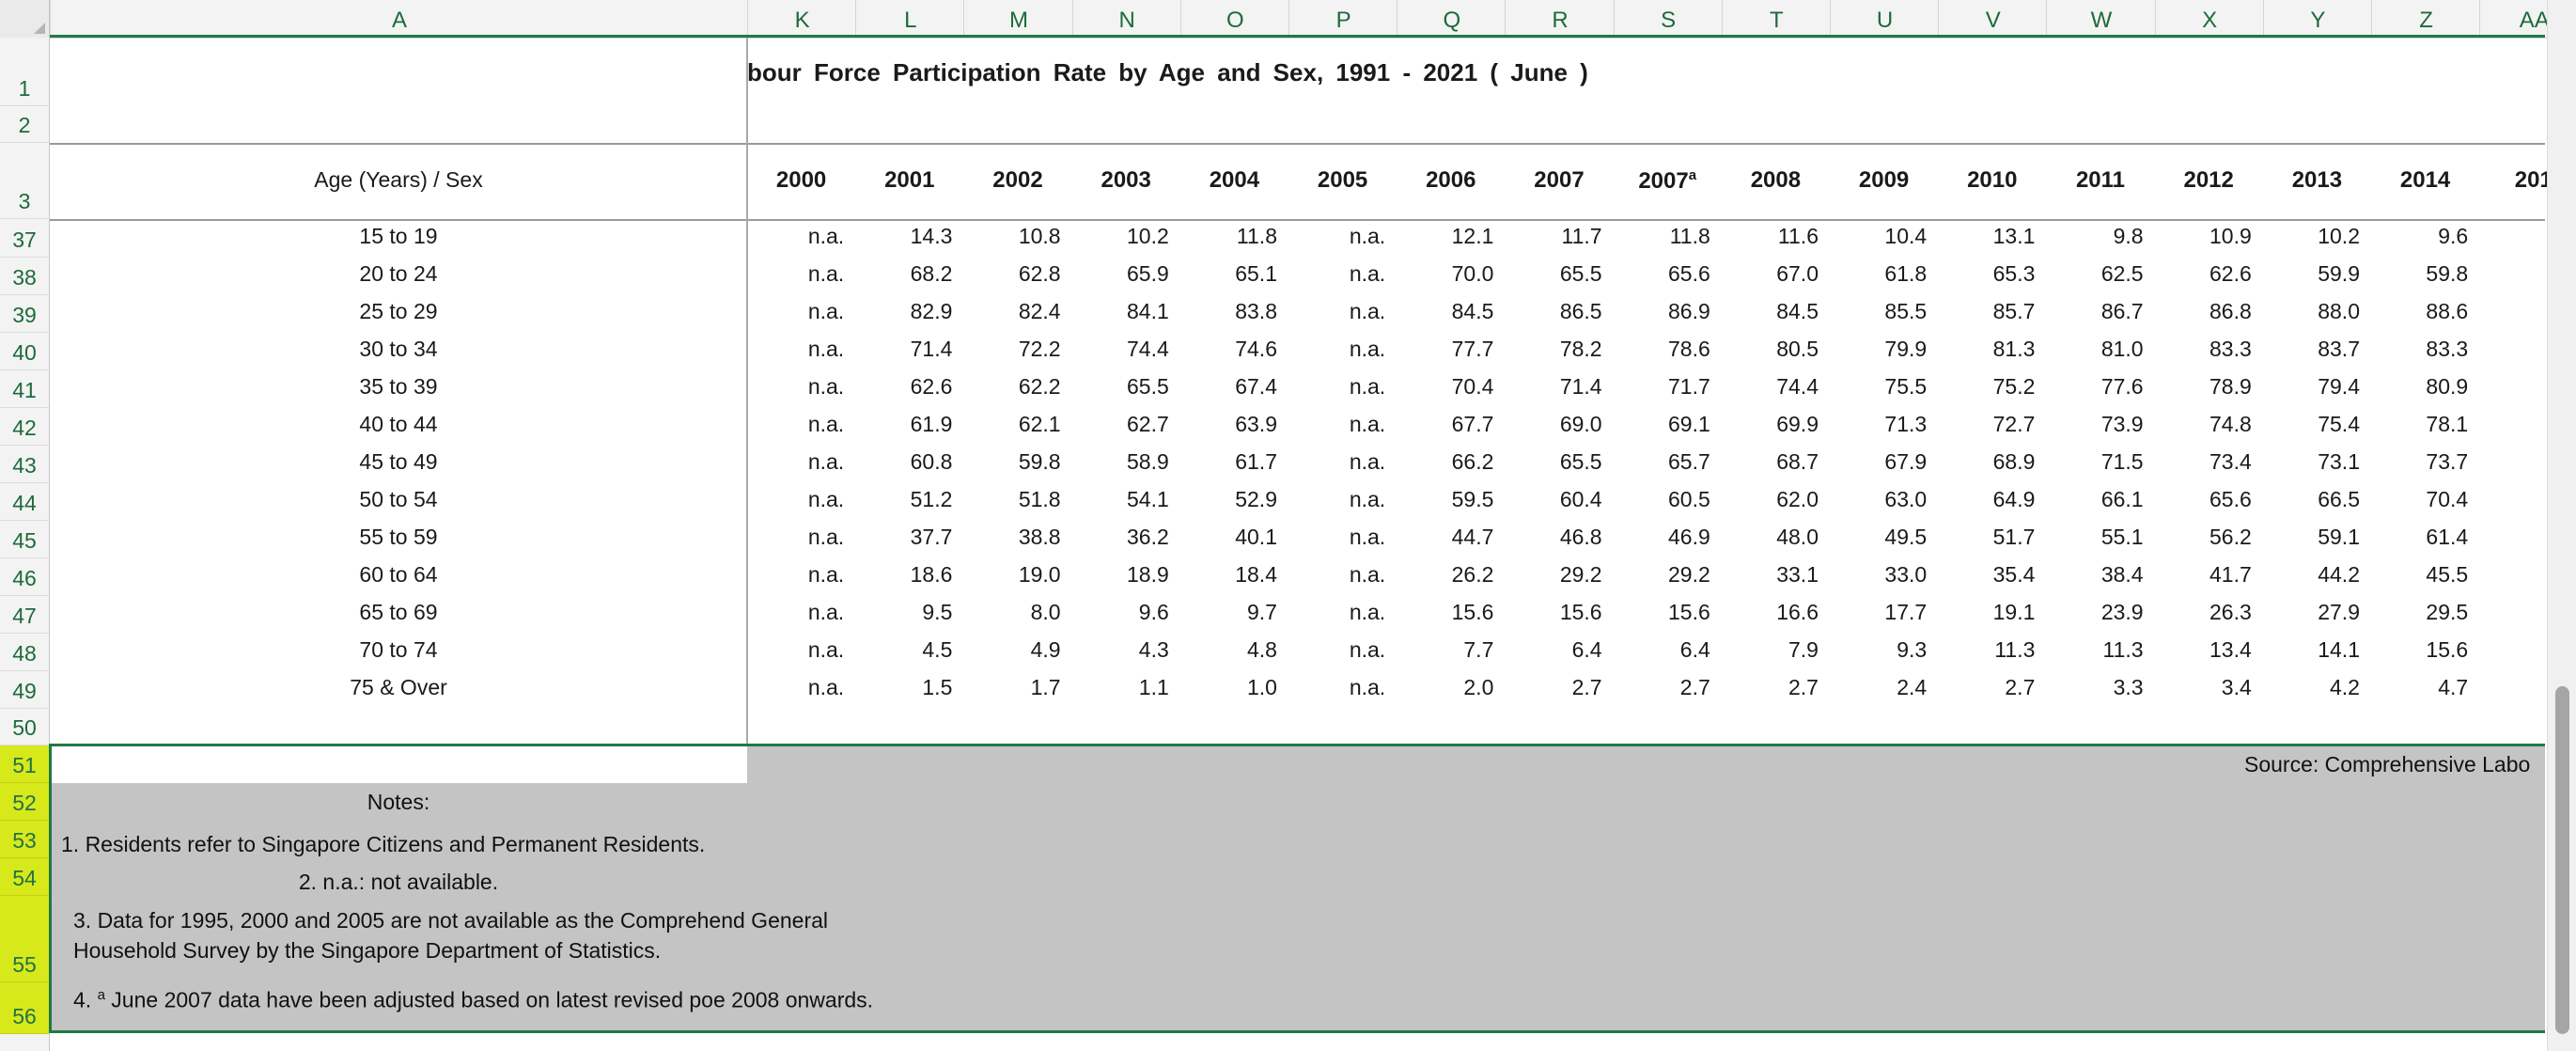 Image resolution: width=2576 pixels, height=1051 pixels. What do you see at coordinates (1256, 537) in the screenshot?
I see `data-cell: 40.1` at bounding box center [1256, 537].